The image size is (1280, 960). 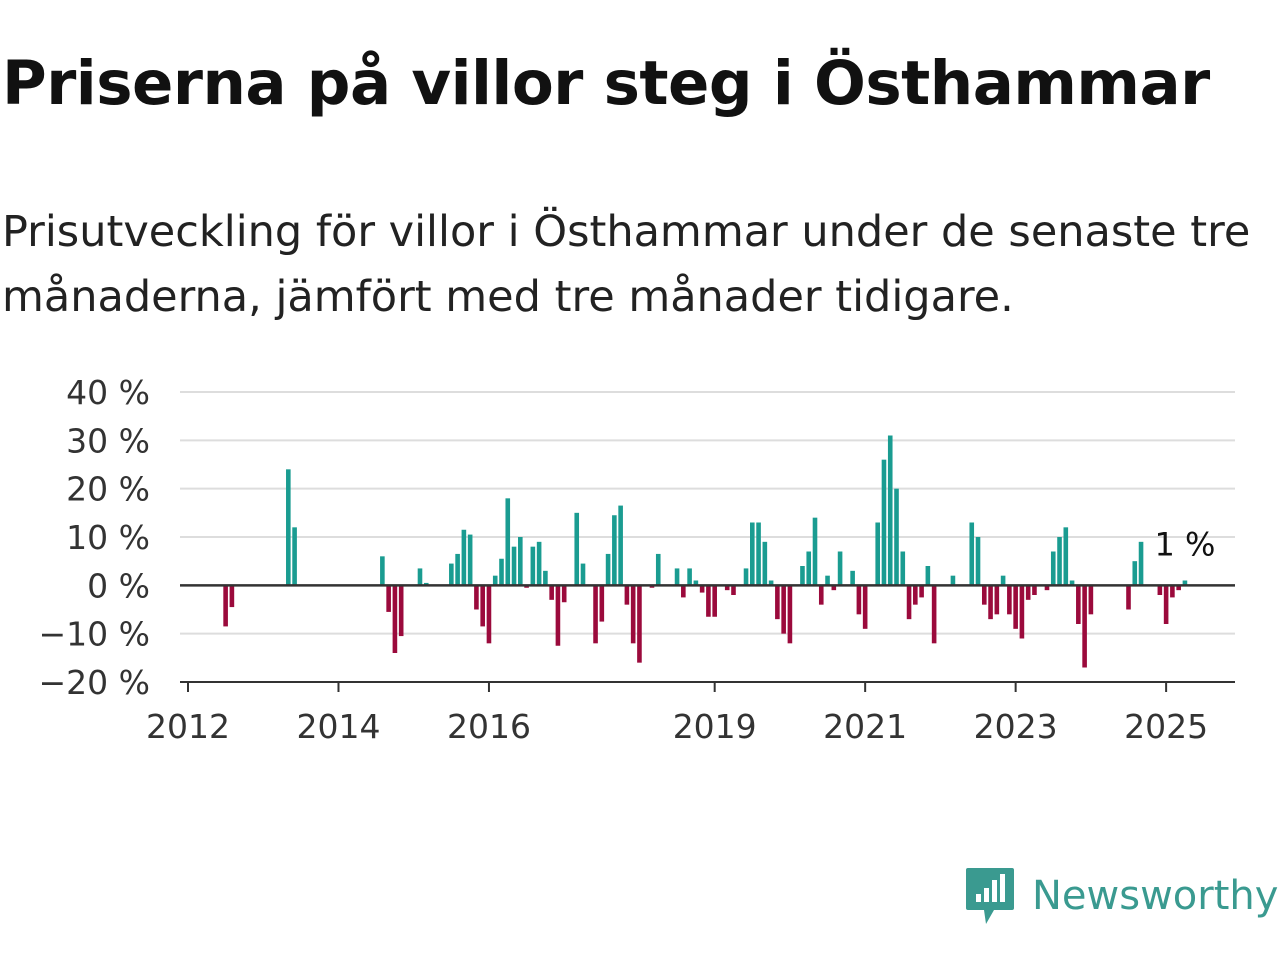 What do you see at coordinates (95, 682) in the screenshot?
I see `y-tick-label: −20 %` at bounding box center [95, 682].